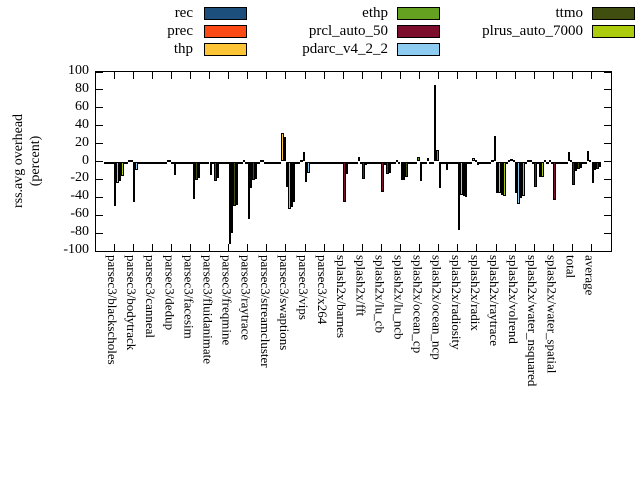  Describe the element at coordinates (170, 293) in the screenshot. I see `x-category-label: parsec3/dedup` at that location.